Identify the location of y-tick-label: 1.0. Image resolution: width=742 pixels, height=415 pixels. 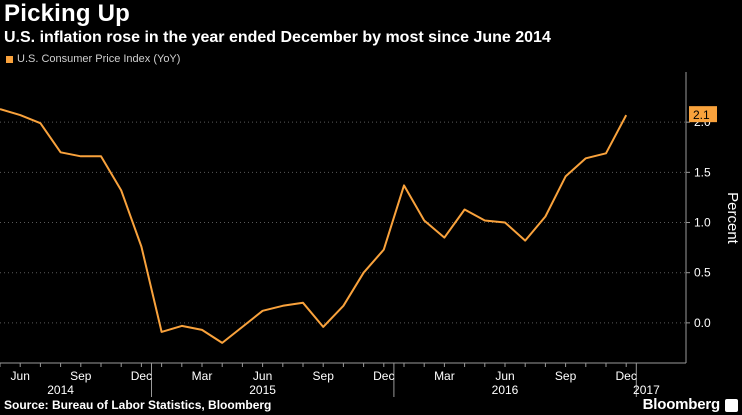
(702, 223).